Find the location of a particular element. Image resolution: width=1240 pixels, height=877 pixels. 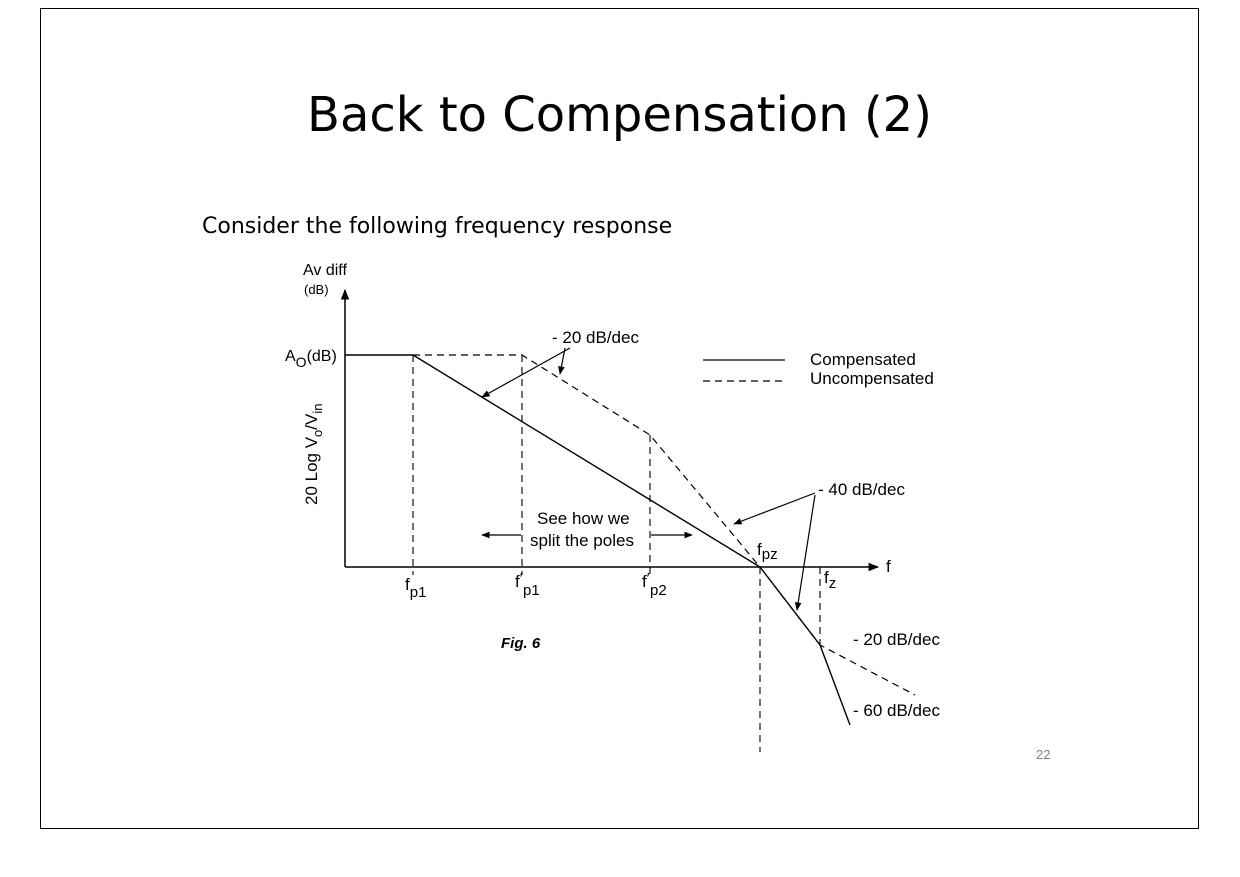

tick-fp2-prime: f′p2 is located at coordinates (654, 584).